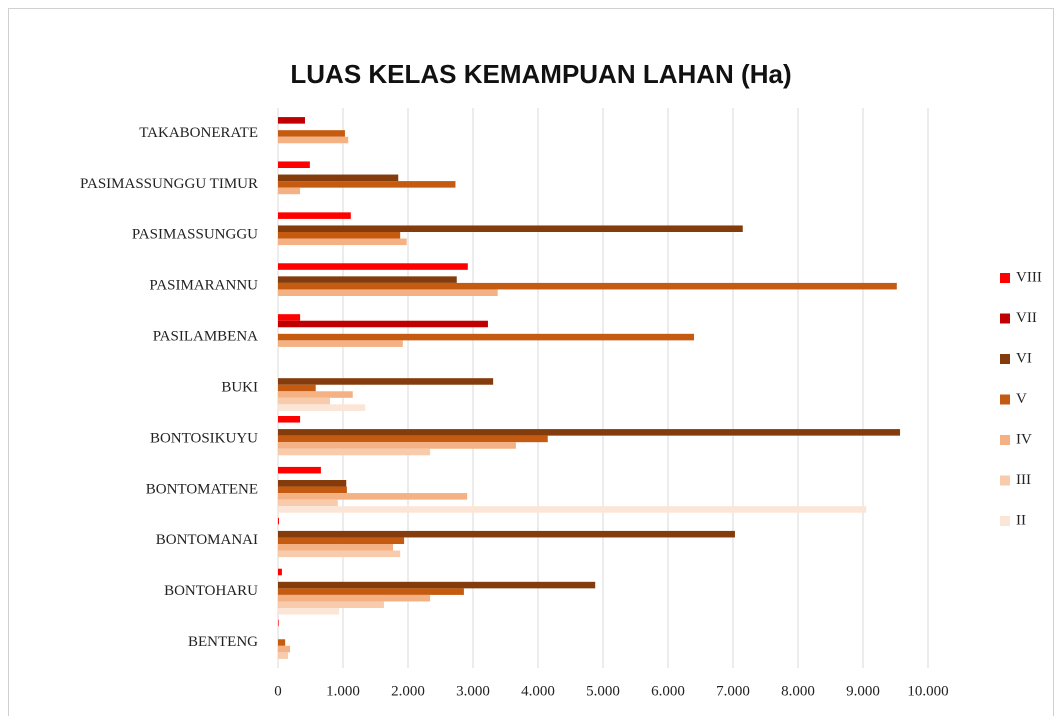 The height and width of the screenshot is (716, 1062). Describe the element at coordinates (169, 184) in the screenshot. I see `y-tick-label: PASIMASSUNGGU TIMUR` at that location.